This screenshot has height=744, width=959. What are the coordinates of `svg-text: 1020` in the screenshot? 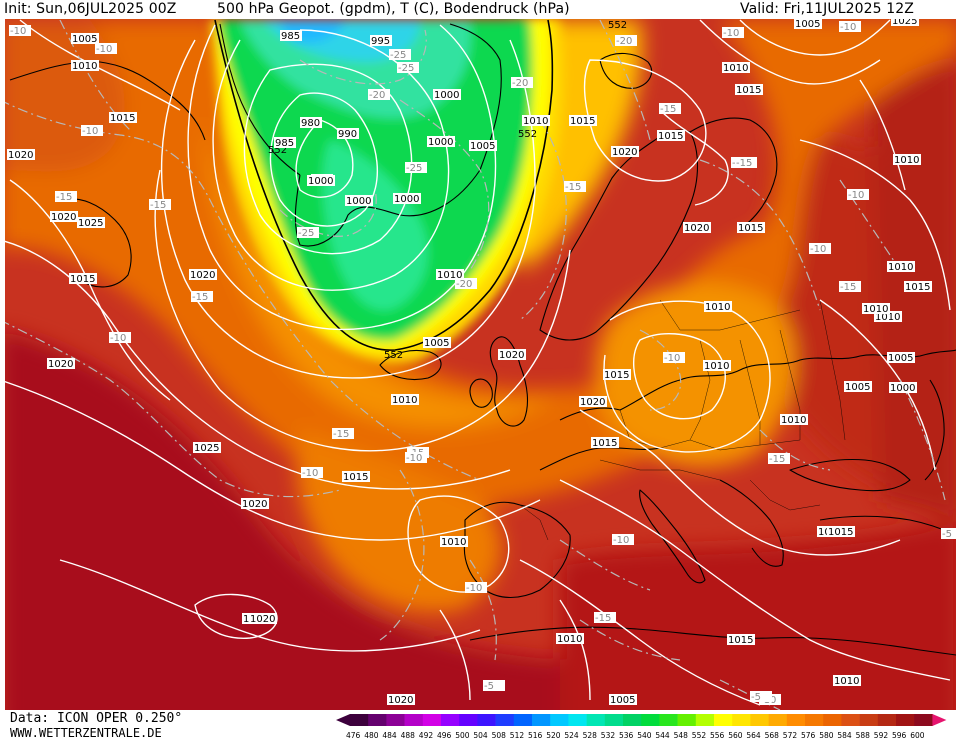 It's located at (592, 402).